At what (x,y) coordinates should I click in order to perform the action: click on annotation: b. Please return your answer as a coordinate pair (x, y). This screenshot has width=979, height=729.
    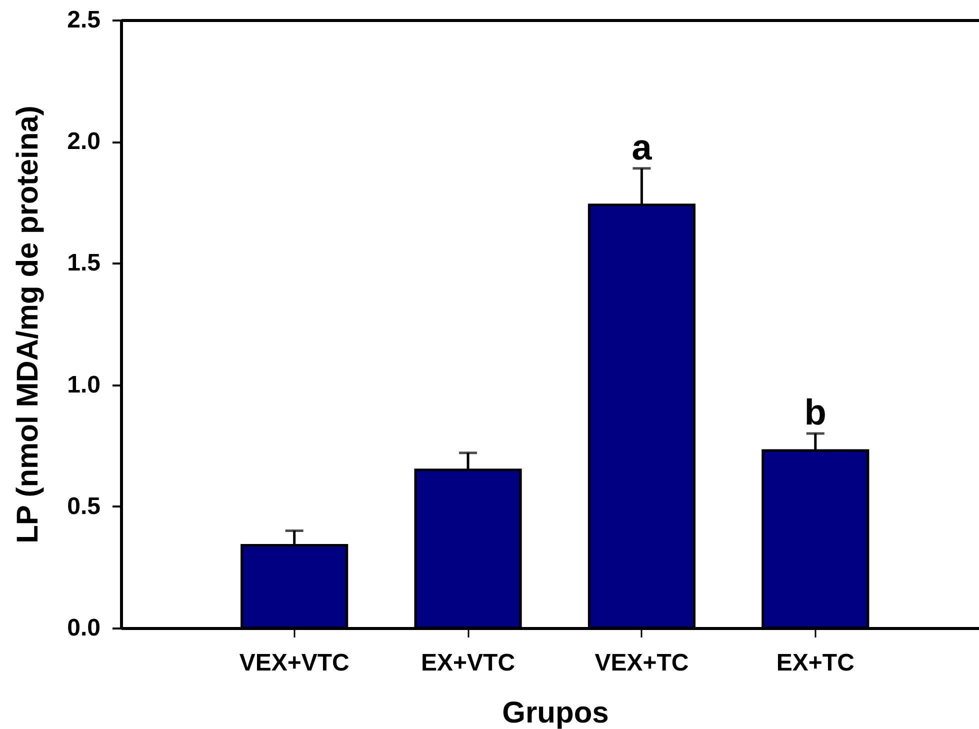
    Looking at the image, I should click on (815, 411).